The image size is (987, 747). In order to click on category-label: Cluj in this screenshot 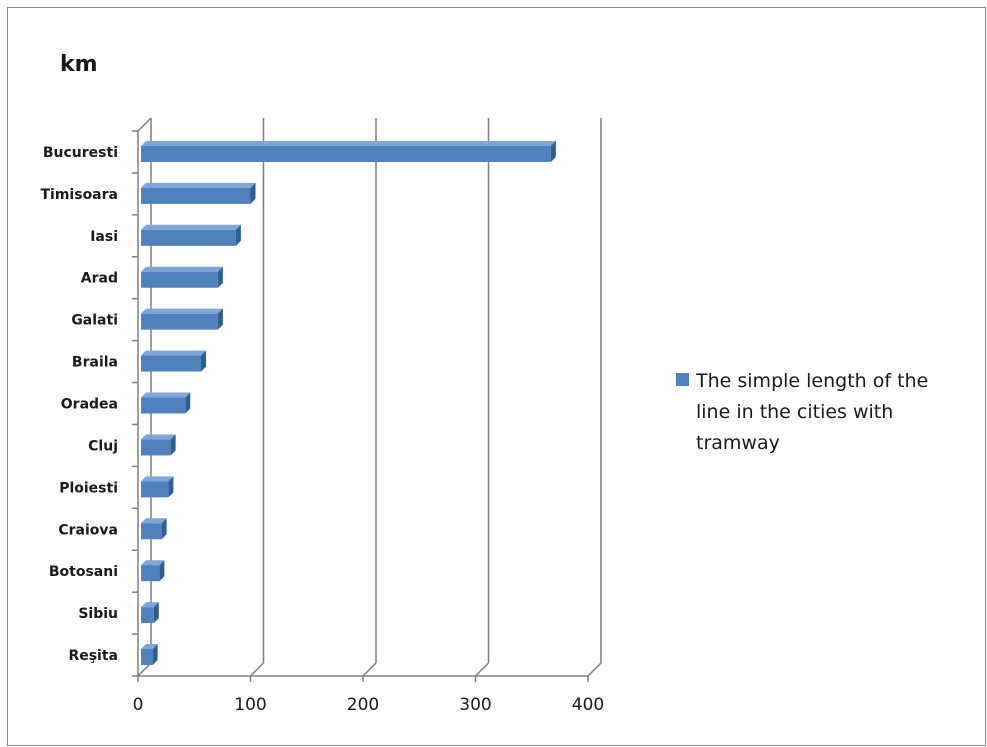, I will do `click(103, 446)`.